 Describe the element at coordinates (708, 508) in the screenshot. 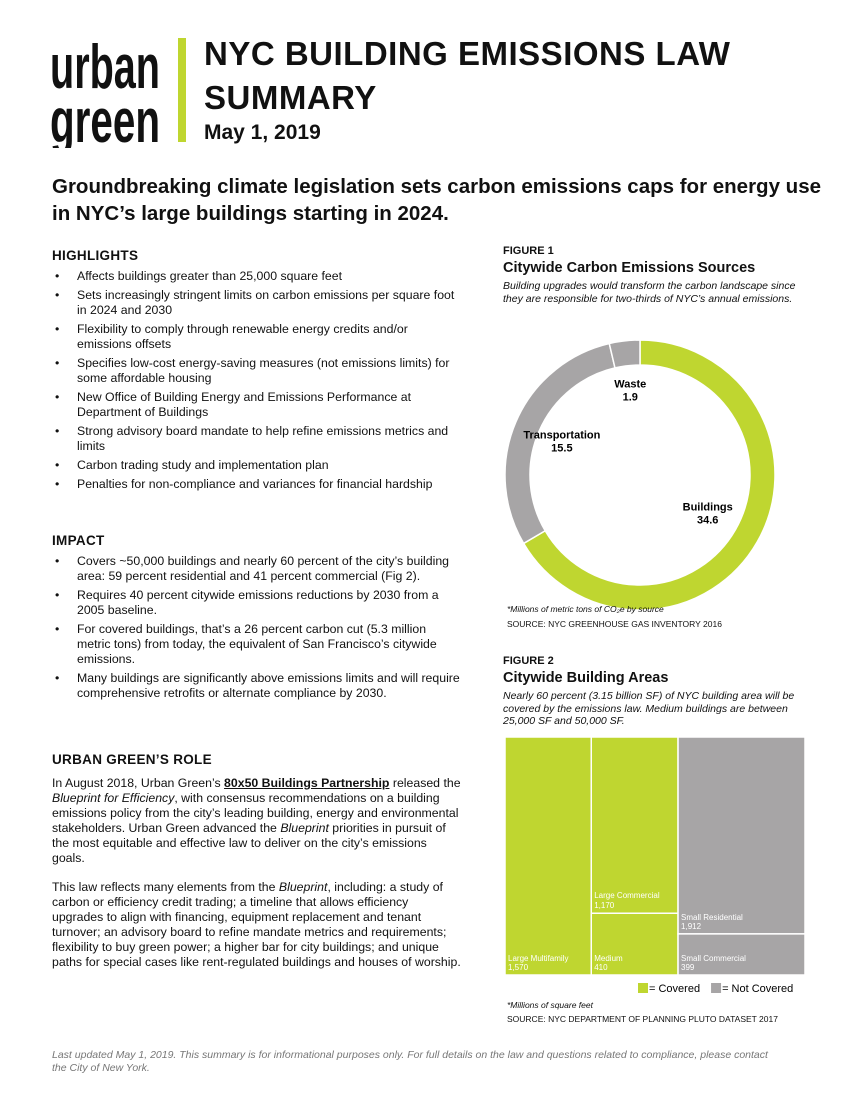

I see `segment-label: Buildings` at that location.